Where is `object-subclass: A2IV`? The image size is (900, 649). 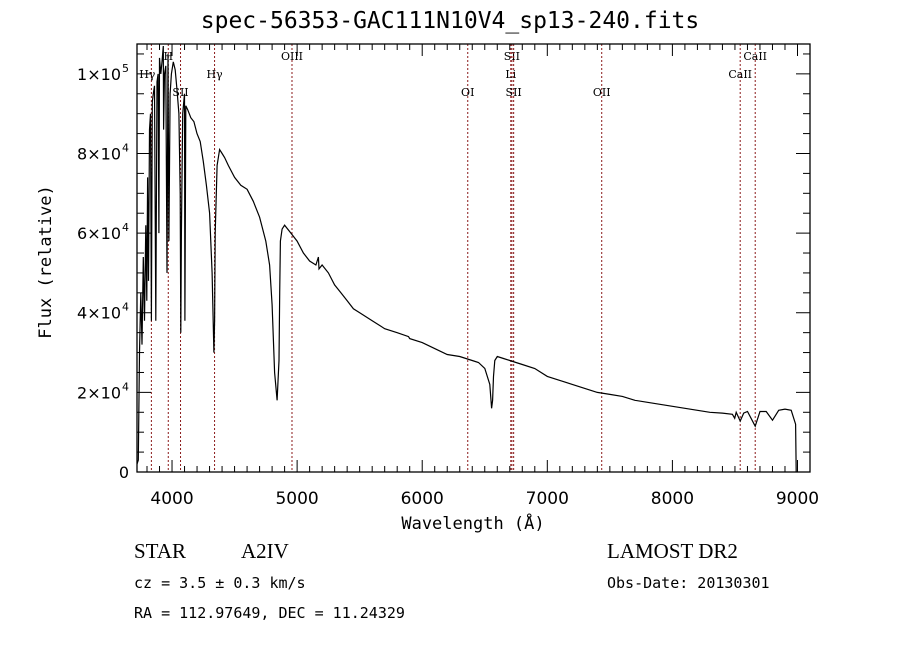 object-subclass: A2IV is located at coordinates (265, 551).